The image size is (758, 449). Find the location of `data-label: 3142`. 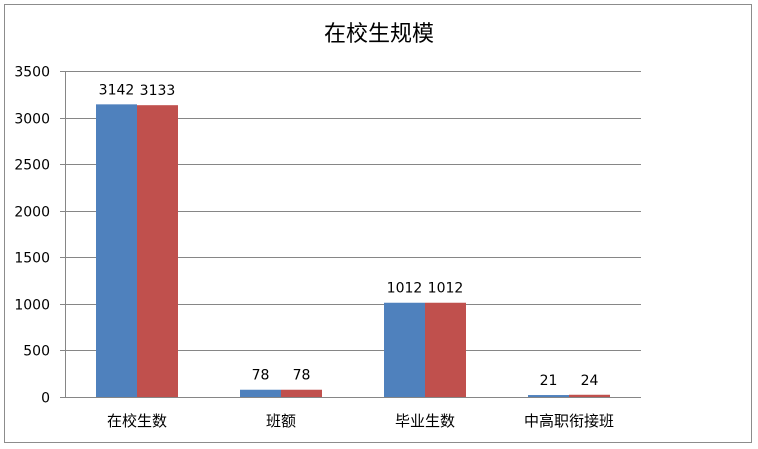

data-label: 3142 is located at coordinates (117, 90).